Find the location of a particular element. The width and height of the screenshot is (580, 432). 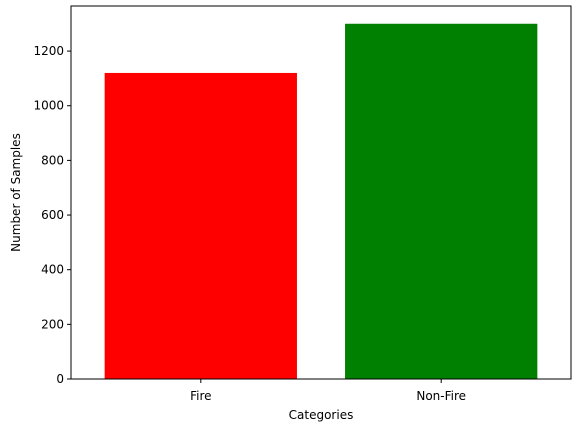

x-axis-label: Categories is located at coordinates (321, 415).